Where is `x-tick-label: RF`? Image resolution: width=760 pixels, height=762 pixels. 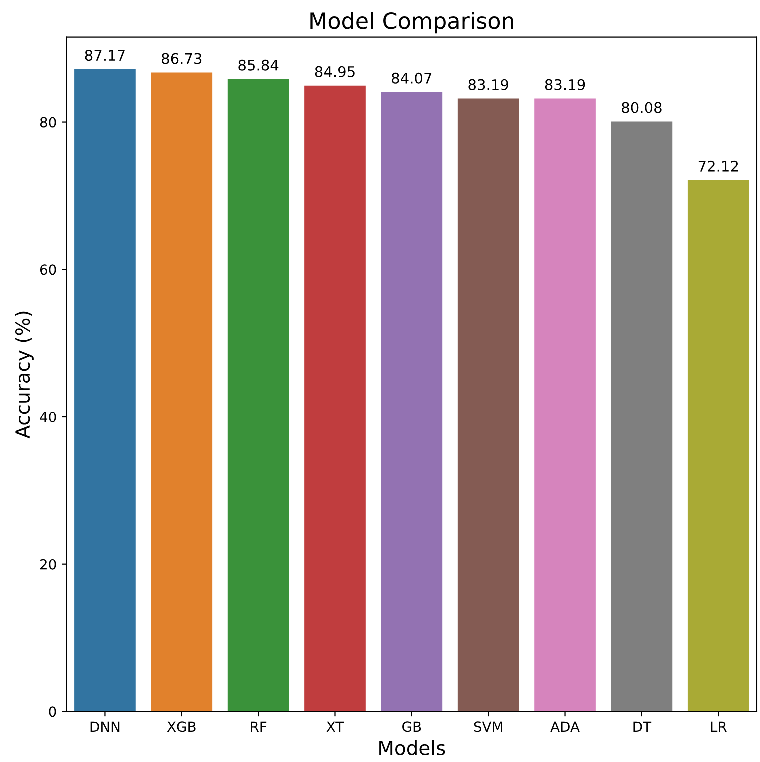 x-tick-label: RF is located at coordinates (259, 727).